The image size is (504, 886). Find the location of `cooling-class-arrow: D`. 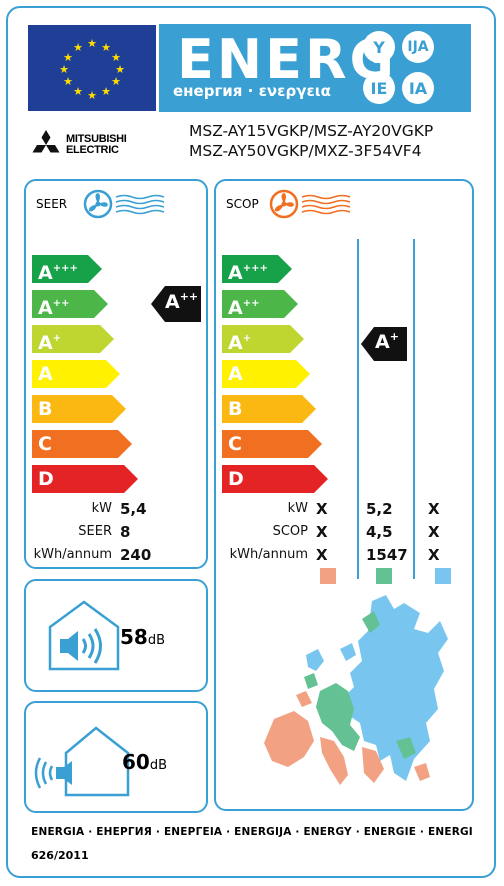

cooling-class-arrow: D is located at coordinates (85, 479).